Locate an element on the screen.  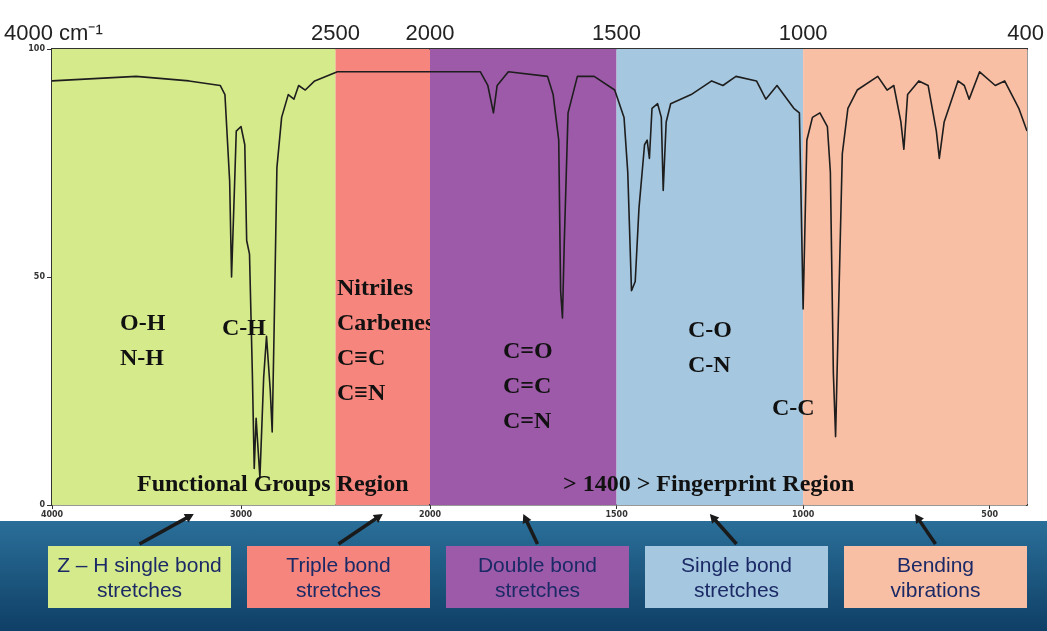
x-tick-label: 500 is located at coordinates (990, 514).